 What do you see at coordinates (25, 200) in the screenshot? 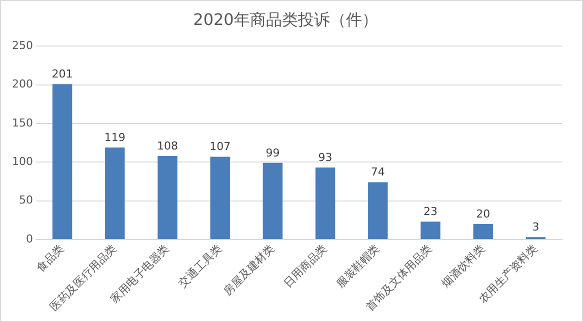
I see `y-tick-label: 50` at bounding box center [25, 200].